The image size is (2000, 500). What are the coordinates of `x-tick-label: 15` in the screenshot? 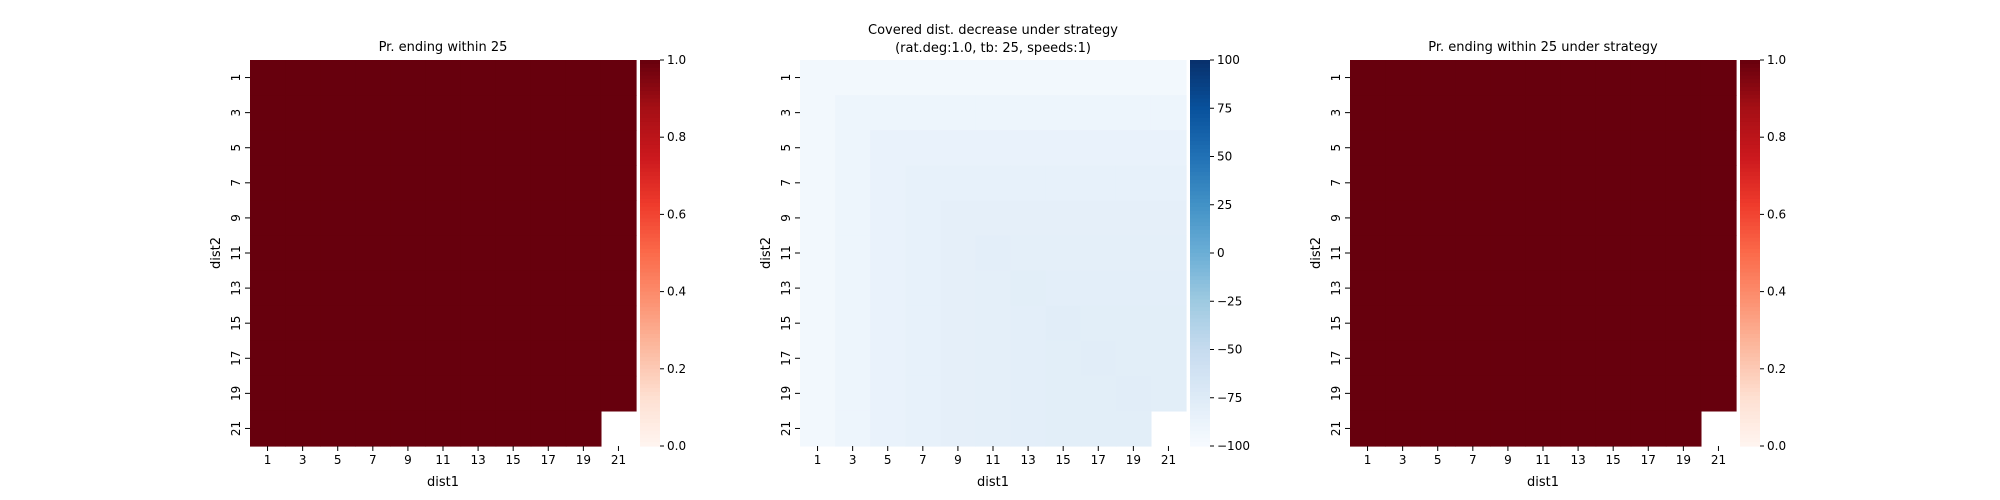 It's located at (1613, 460).